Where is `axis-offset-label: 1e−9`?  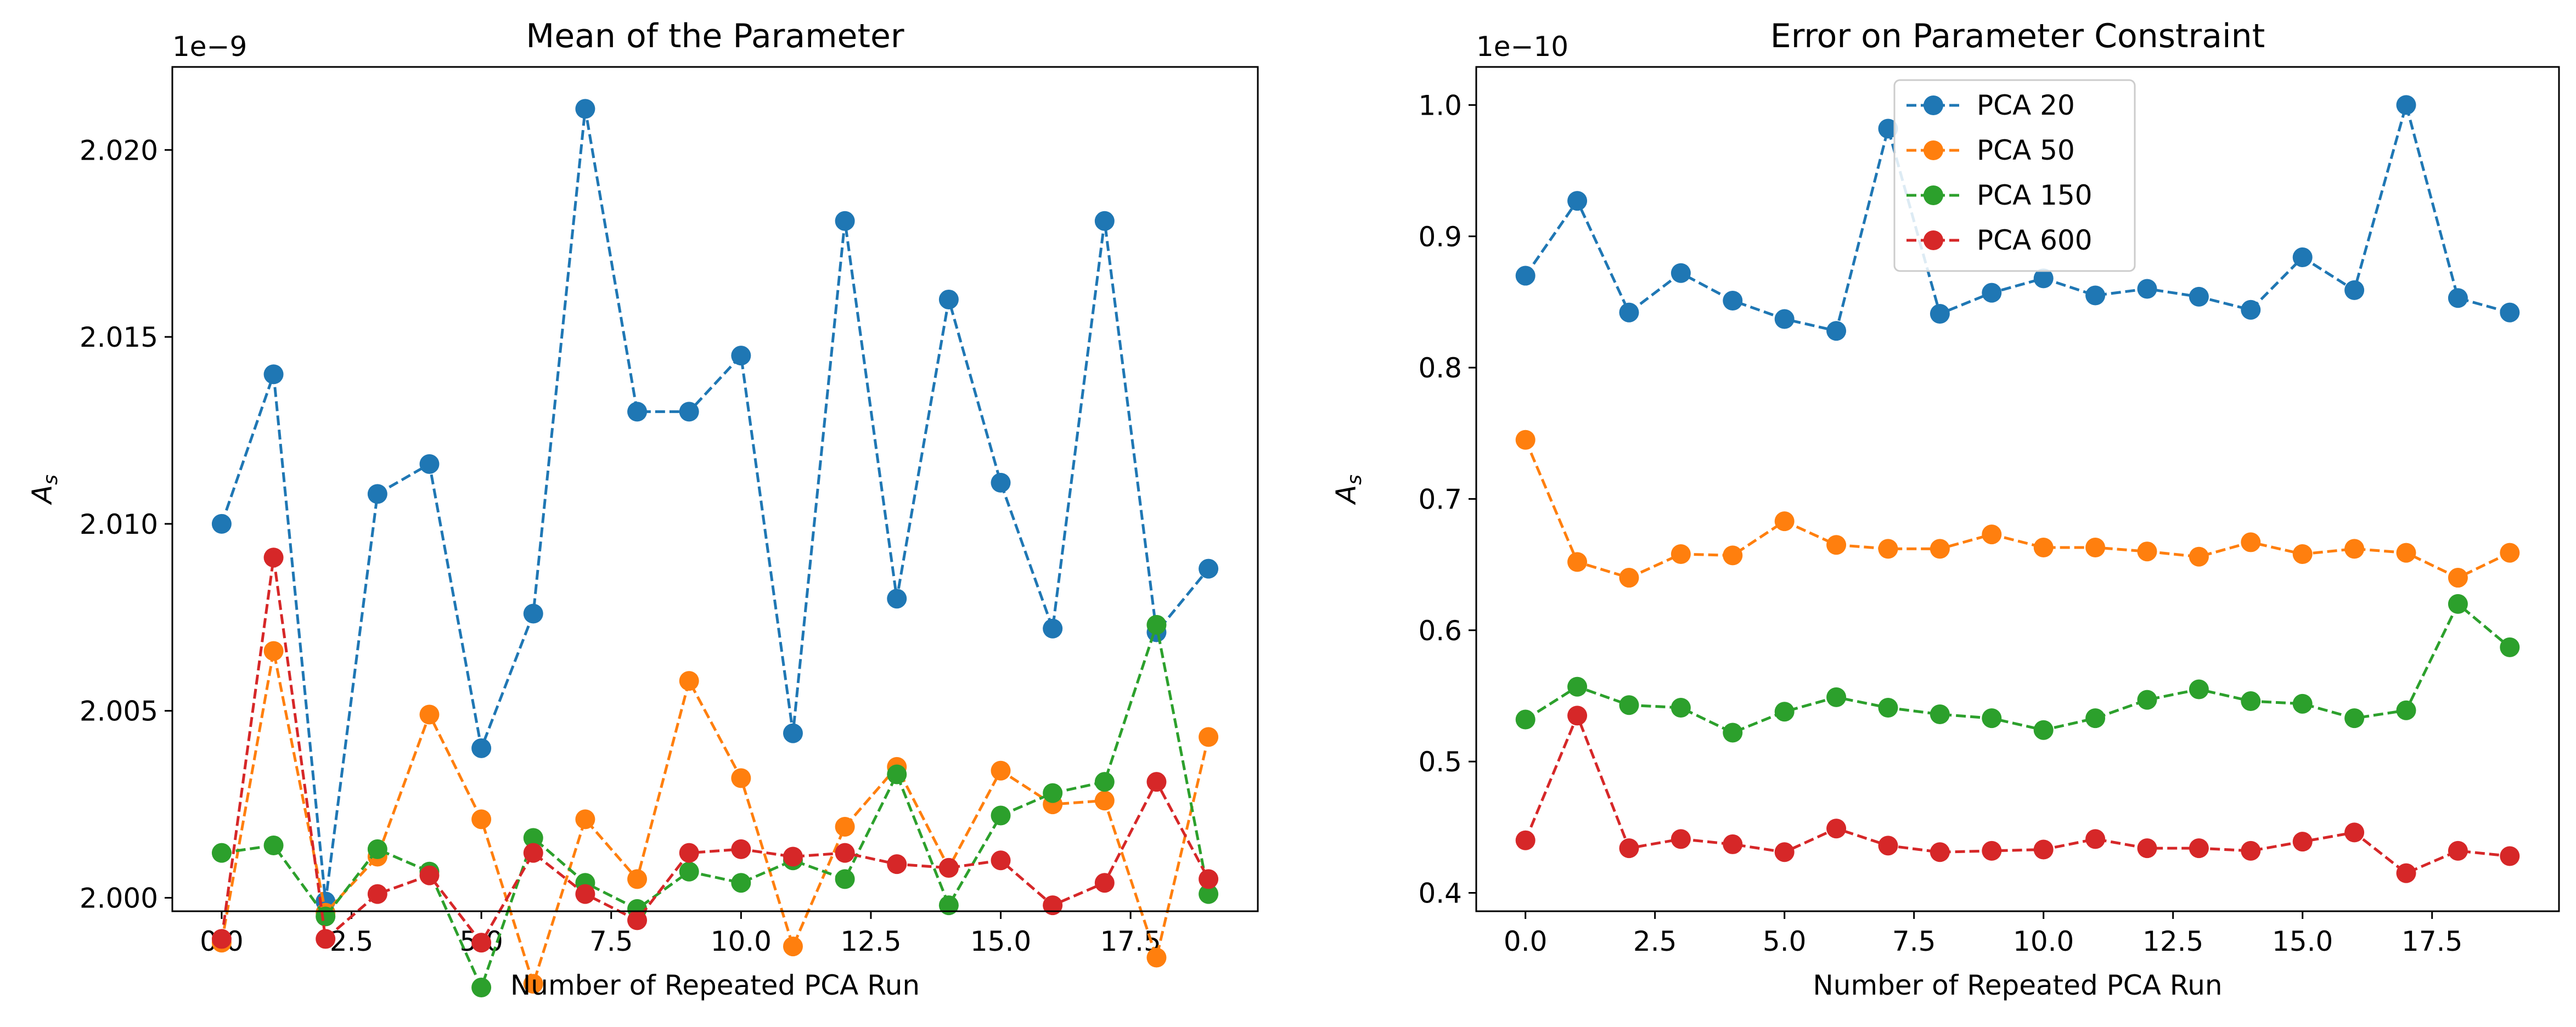
axis-offset-label: 1e−9 is located at coordinates (210, 47).